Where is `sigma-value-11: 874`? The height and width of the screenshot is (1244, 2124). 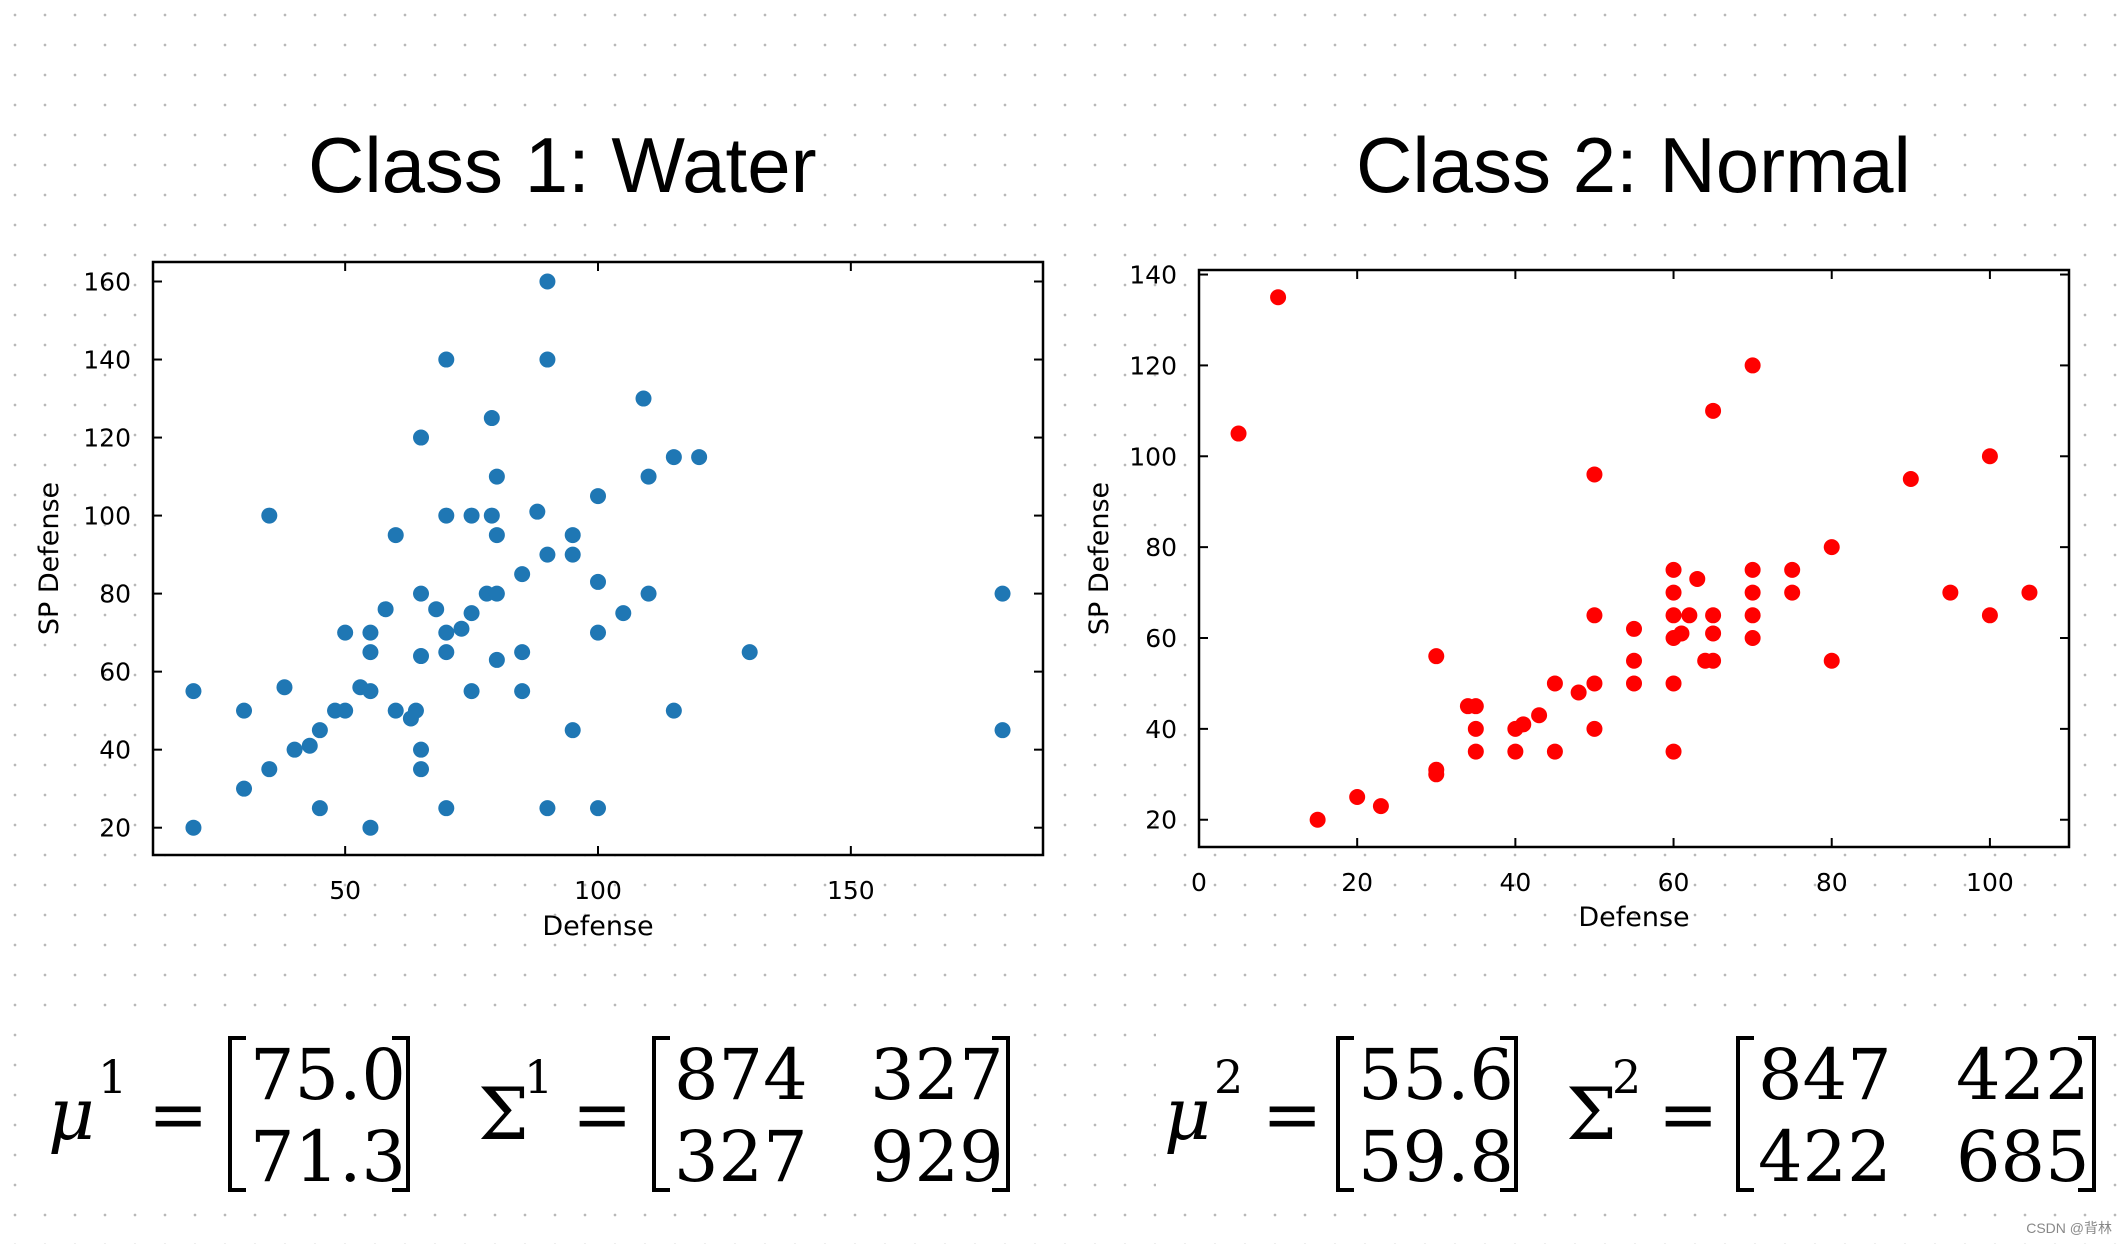 sigma-value-11: 874 is located at coordinates (741, 1075).